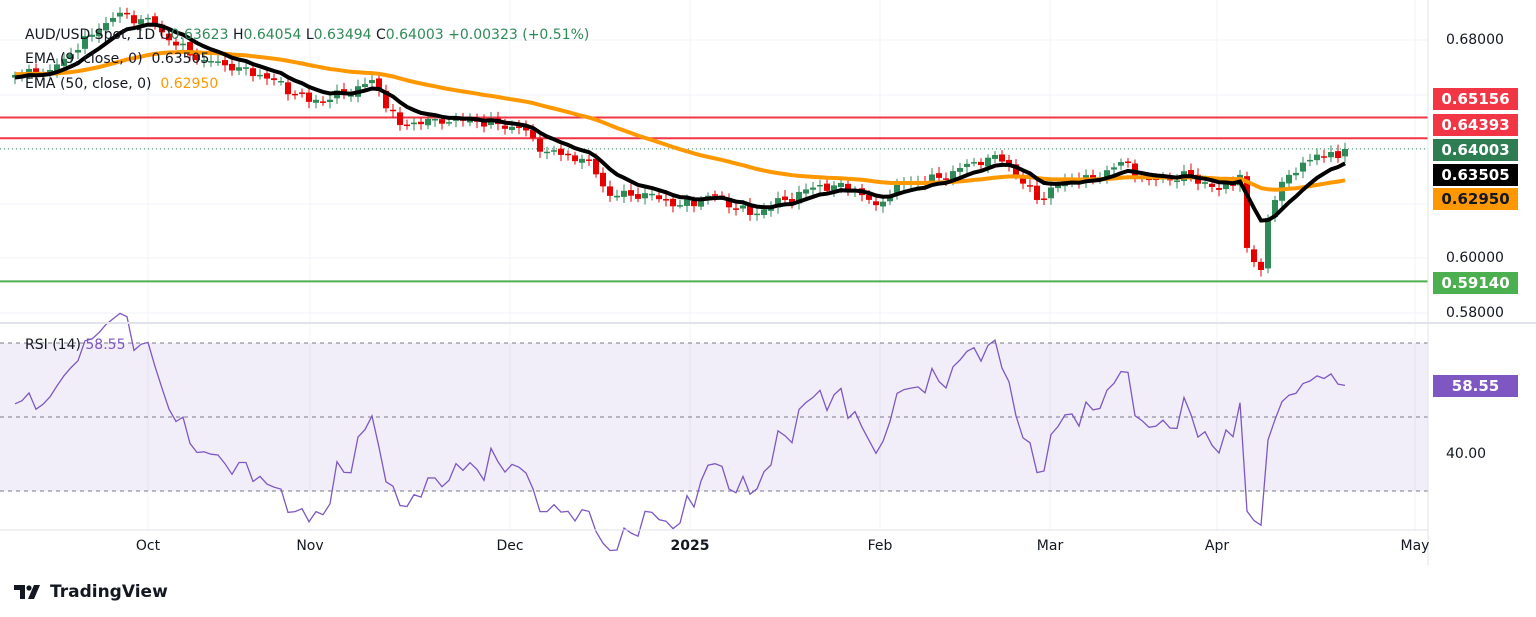  I want to click on time-tick: May, so click(1415, 546).